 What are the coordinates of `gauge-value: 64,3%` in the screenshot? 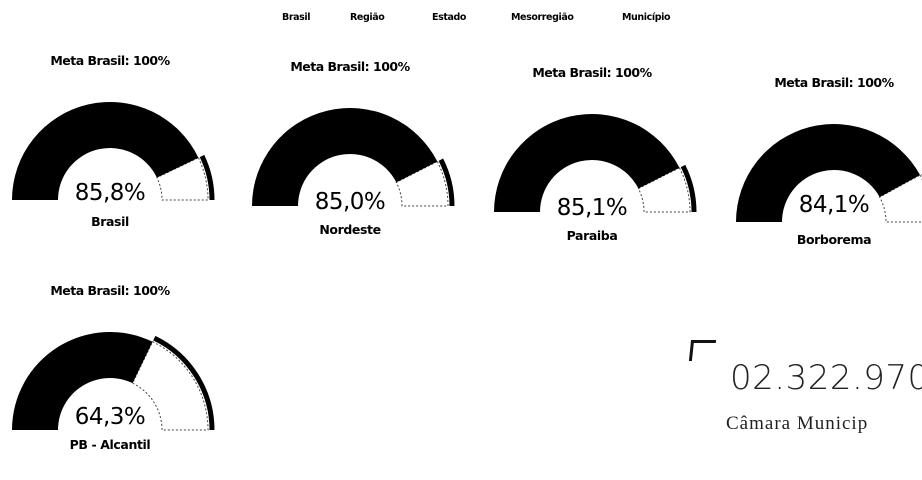 It's located at (110, 417).